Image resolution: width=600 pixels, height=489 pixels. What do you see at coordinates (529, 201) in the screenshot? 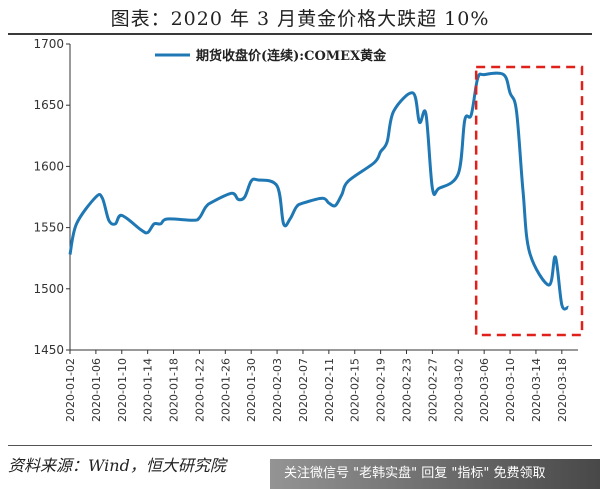
I see `highlight-box` at bounding box center [529, 201].